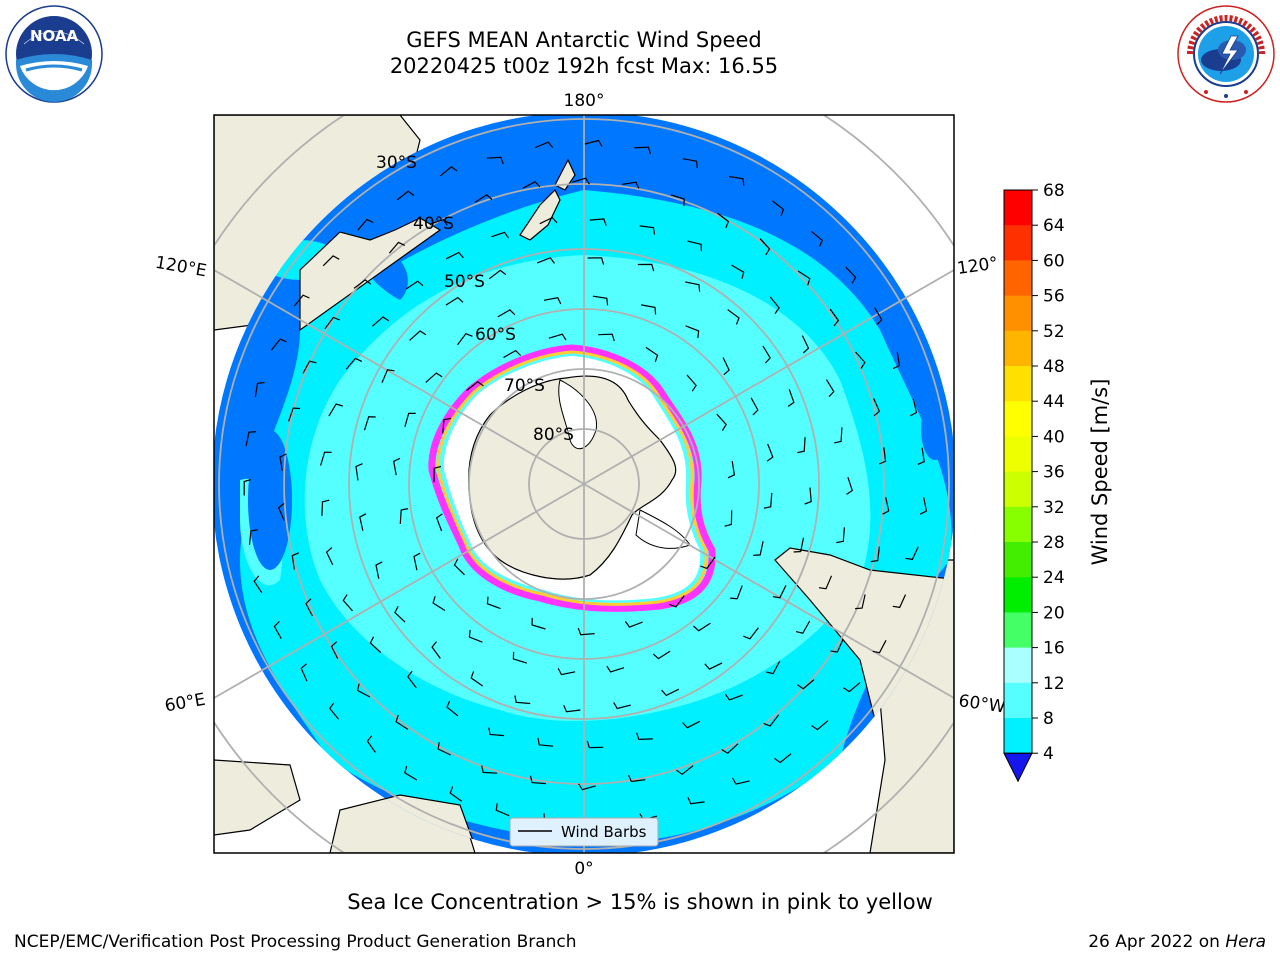 The height and width of the screenshot is (960, 1280). What do you see at coordinates (1054, 473) in the screenshot?
I see `colorbar-tick-label: 36` at bounding box center [1054, 473].